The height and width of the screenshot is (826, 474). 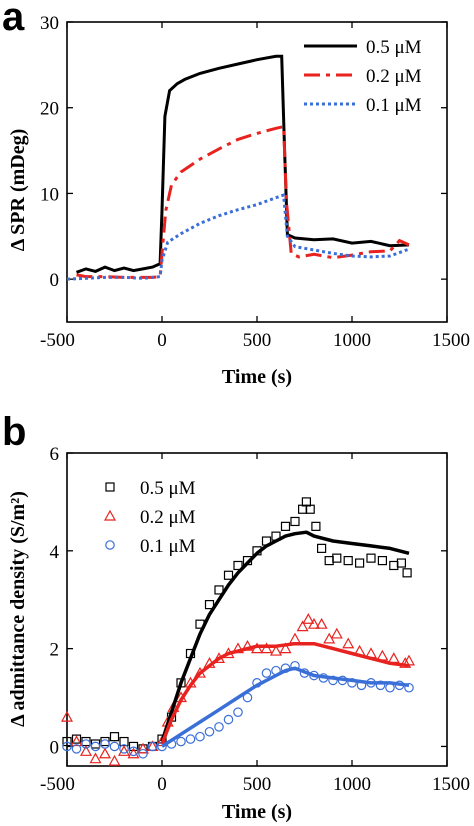 What do you see at coordinates (18, 609) in the screenshot?
I see `panel-b-y-axis-title: Δ admittance density (S/m²)` at bounding box center [18, 609].